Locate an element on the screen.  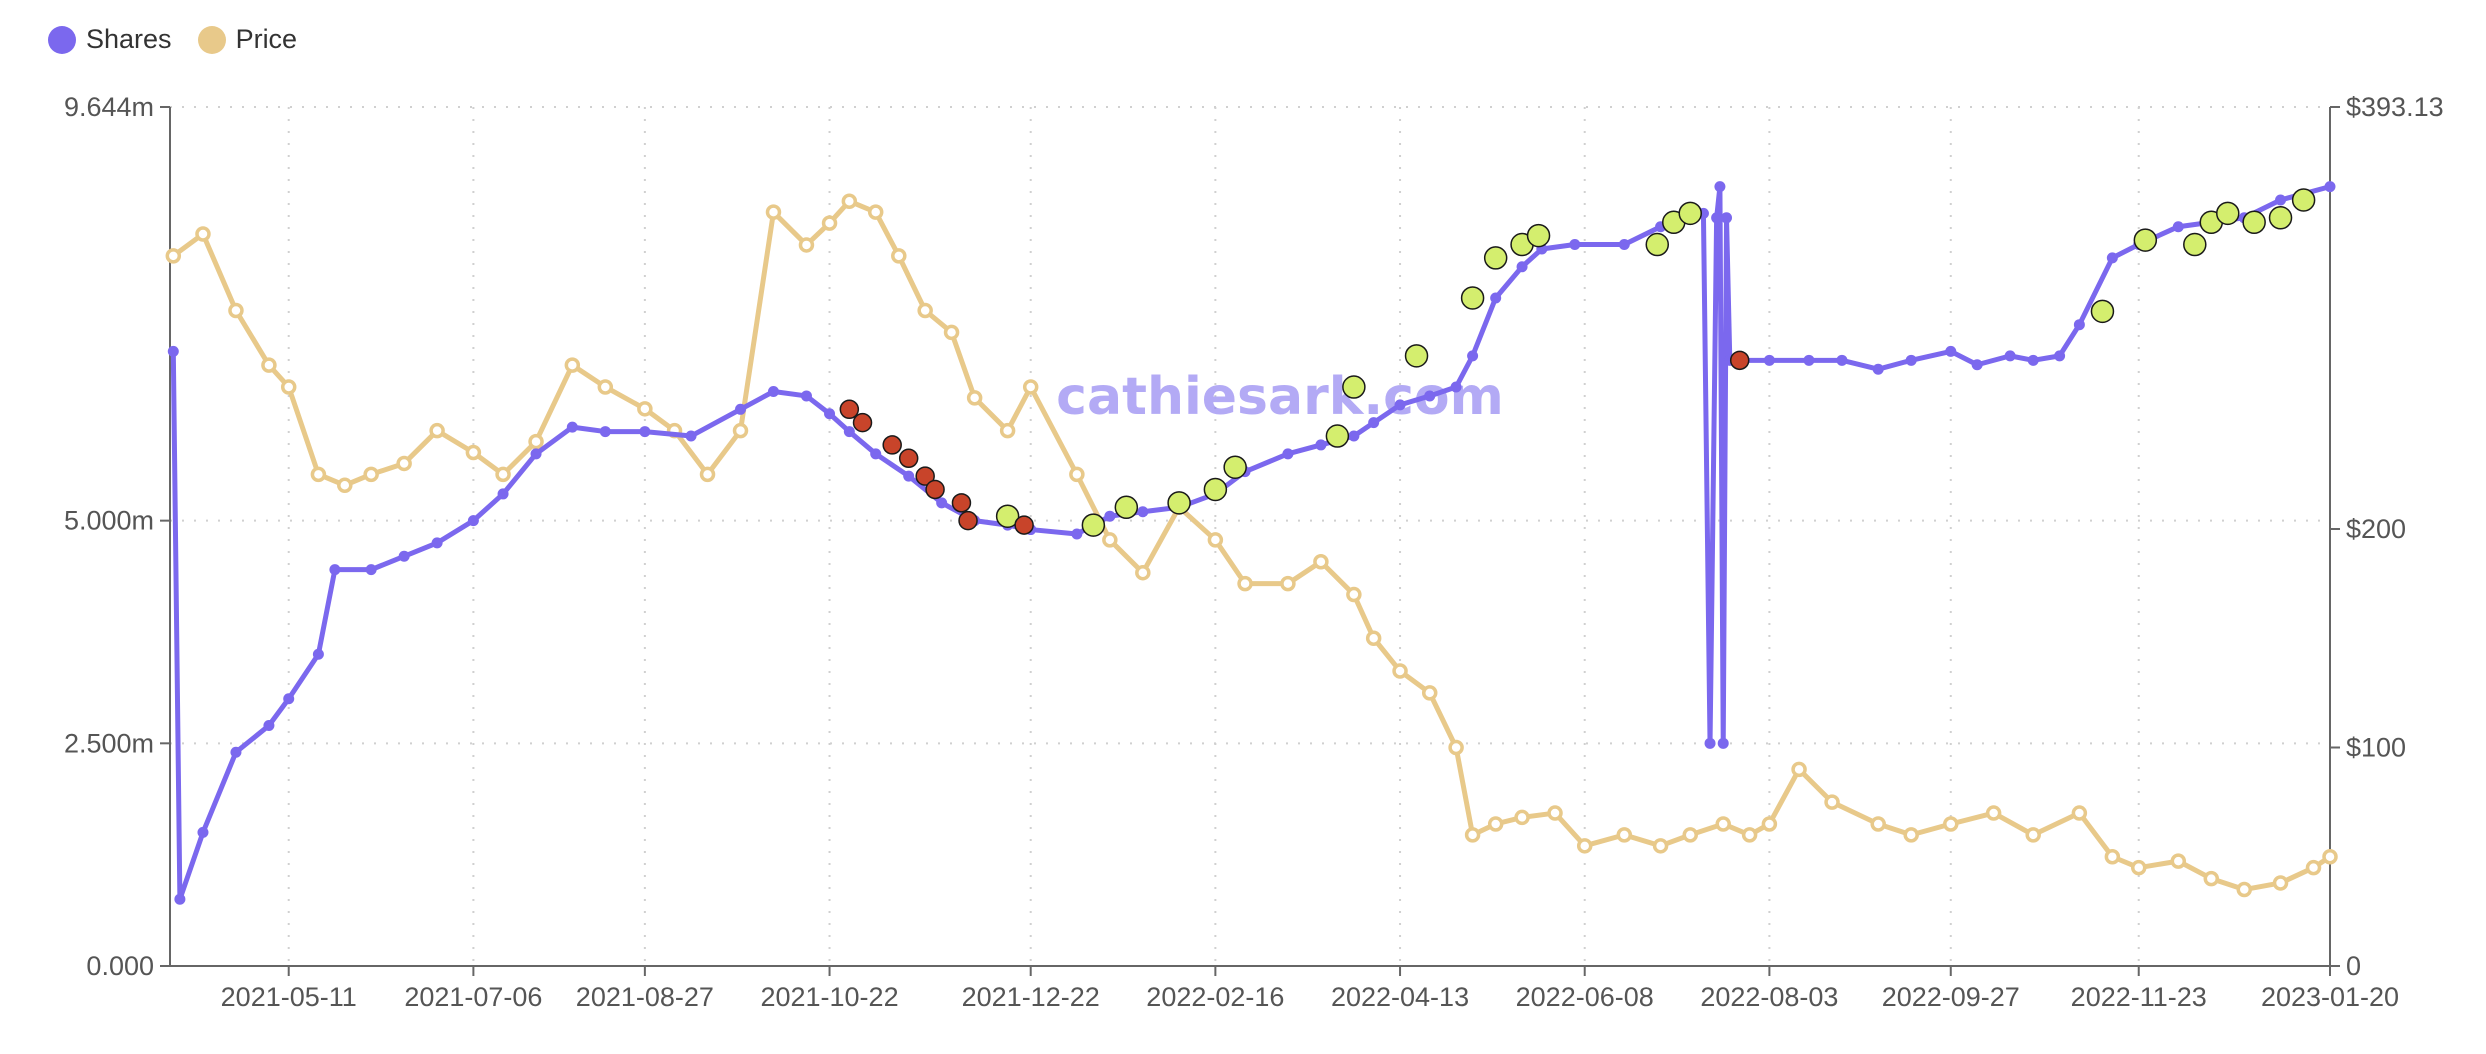
y-left-tick-label: 2.500m is located at coordinates (109, 743).